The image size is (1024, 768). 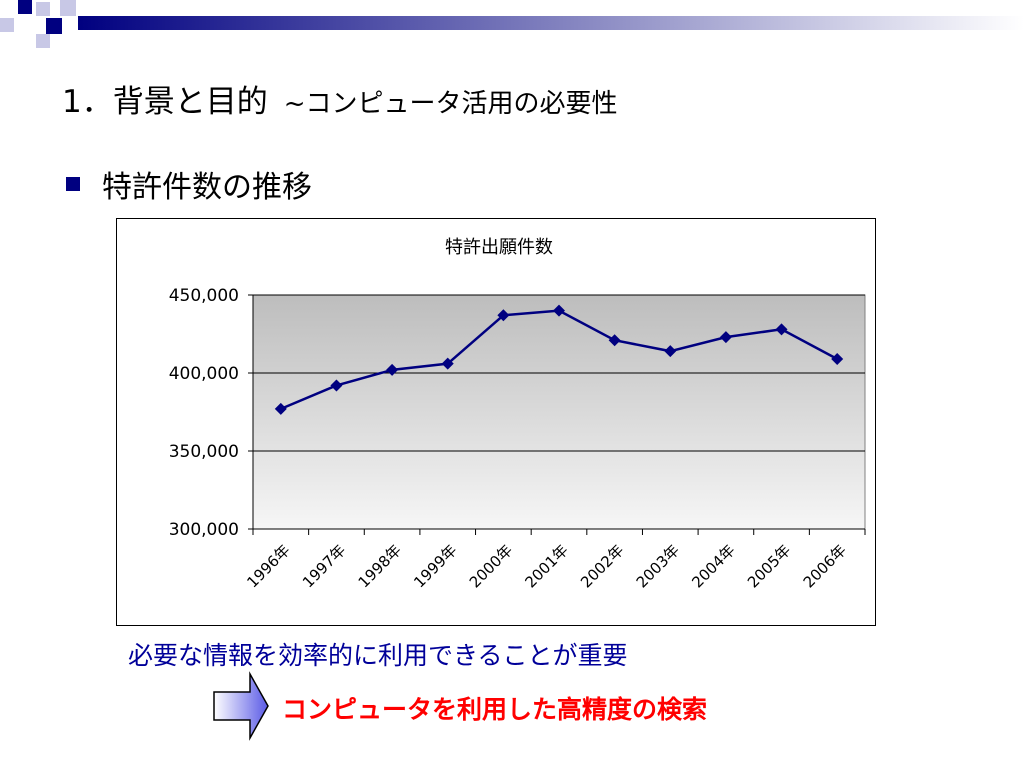 What do you see at coordinates (825, 566) in the screenshot?
I see `x-tick-label: 2006年` at bounding box center [825, 566].